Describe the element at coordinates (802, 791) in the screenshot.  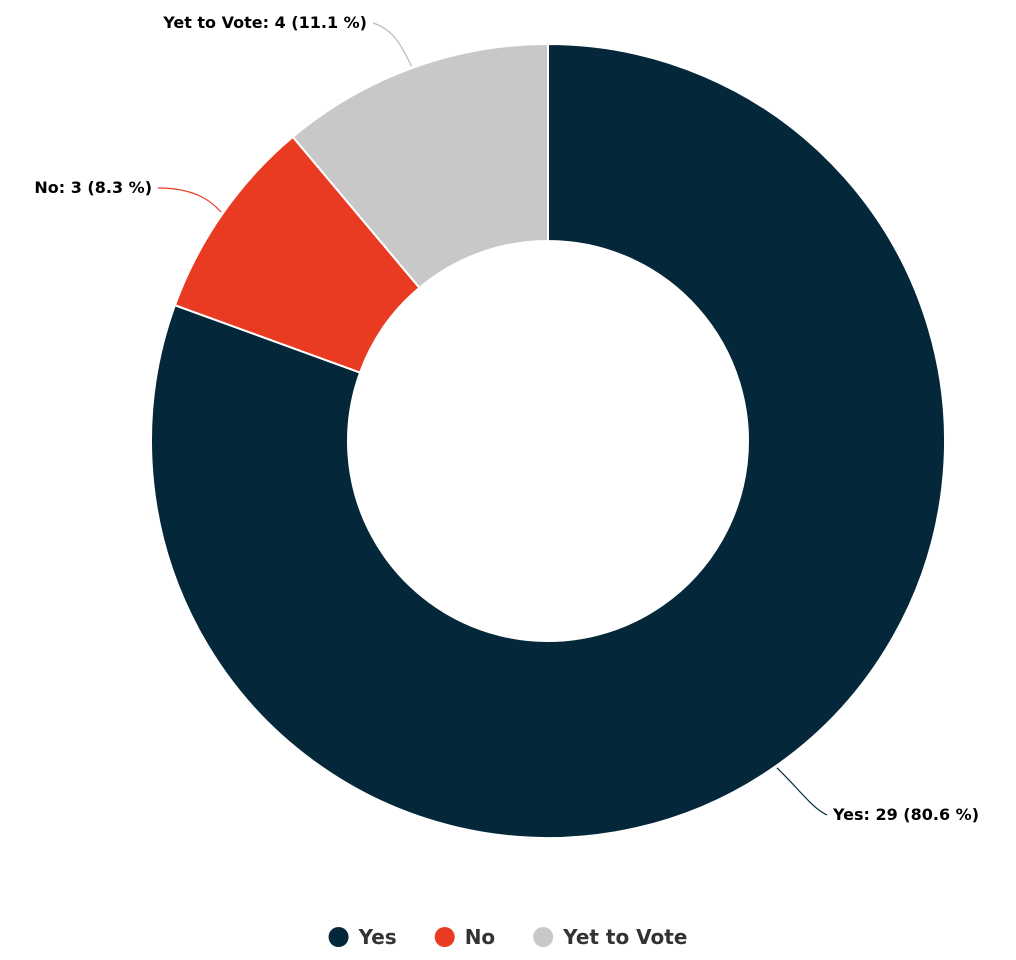
I see `connector-yes` at that location.